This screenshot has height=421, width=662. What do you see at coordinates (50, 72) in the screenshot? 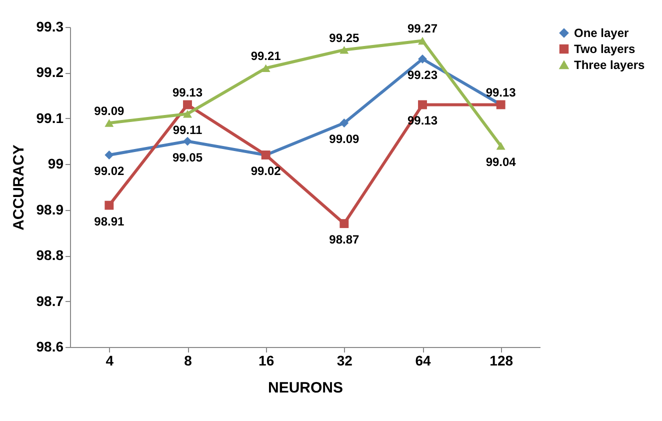
I see `y-tick-label: 99.2` at bounding box center [50, 72].